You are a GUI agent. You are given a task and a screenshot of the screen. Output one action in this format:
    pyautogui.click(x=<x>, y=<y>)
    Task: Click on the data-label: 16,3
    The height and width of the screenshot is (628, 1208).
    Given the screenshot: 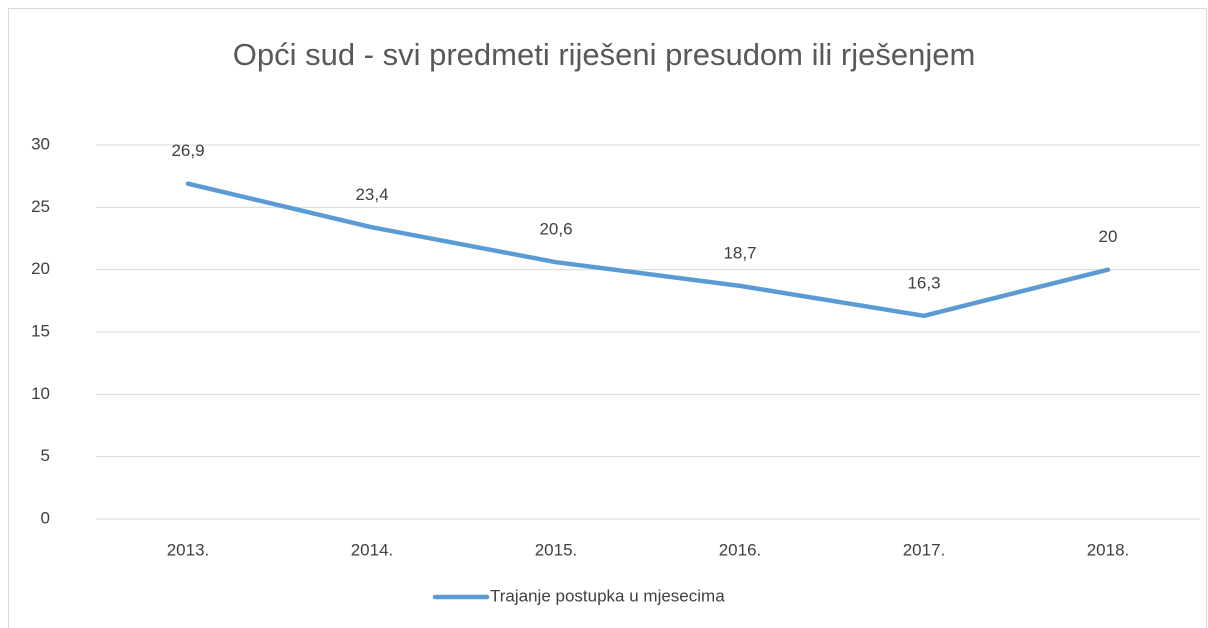 What is the action you would take?
    pyautogui.click(x=923, y=282)
    